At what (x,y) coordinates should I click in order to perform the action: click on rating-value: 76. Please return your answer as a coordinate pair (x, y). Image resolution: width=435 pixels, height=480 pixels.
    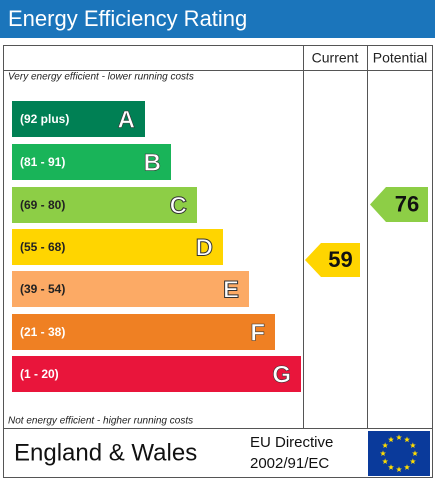
    Looking at the image, I should click on (407, 203).